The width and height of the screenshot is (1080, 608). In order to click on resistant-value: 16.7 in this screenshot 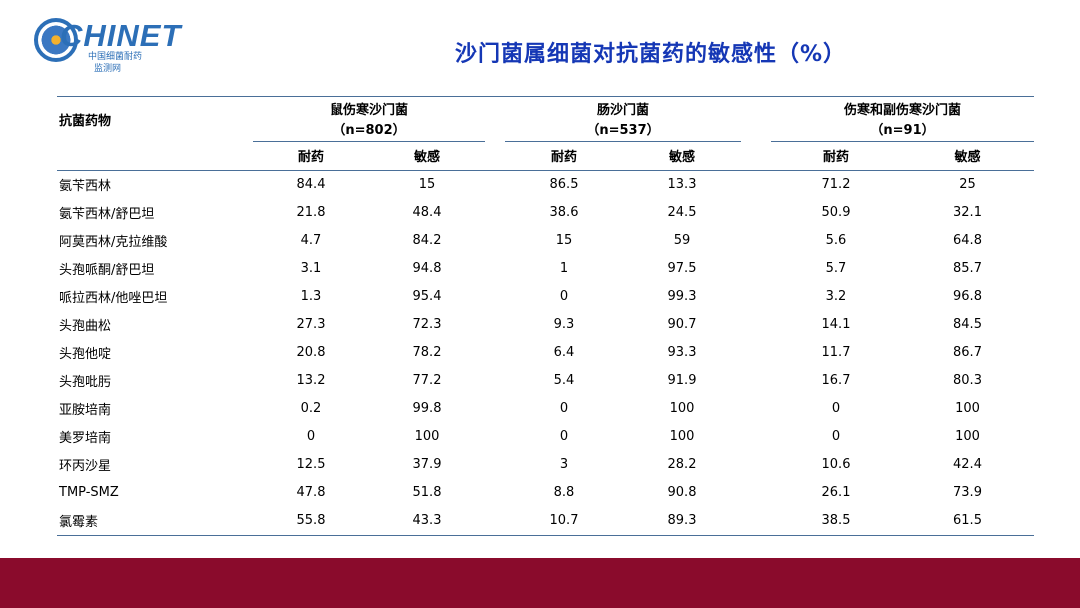, I will do `click(836, 380)`.